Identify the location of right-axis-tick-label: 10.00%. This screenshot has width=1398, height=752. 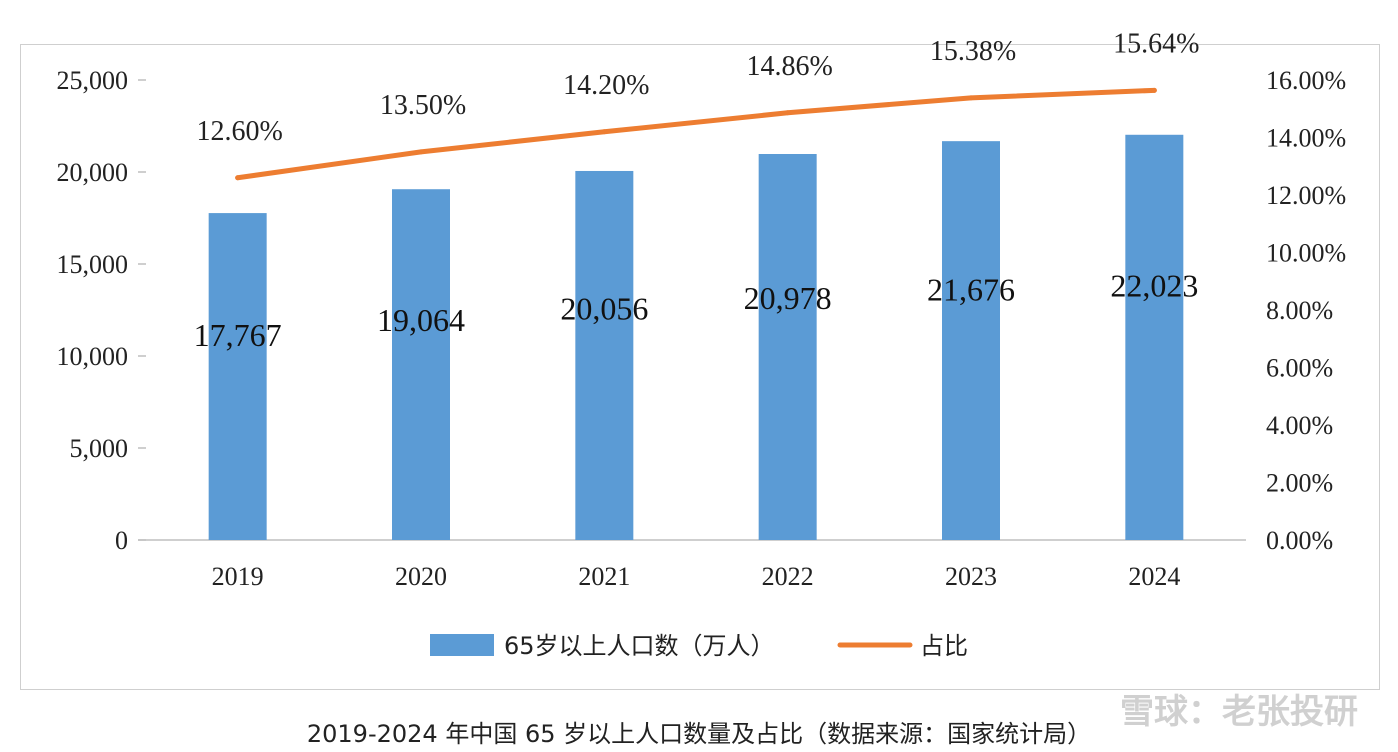
(1306, 253).